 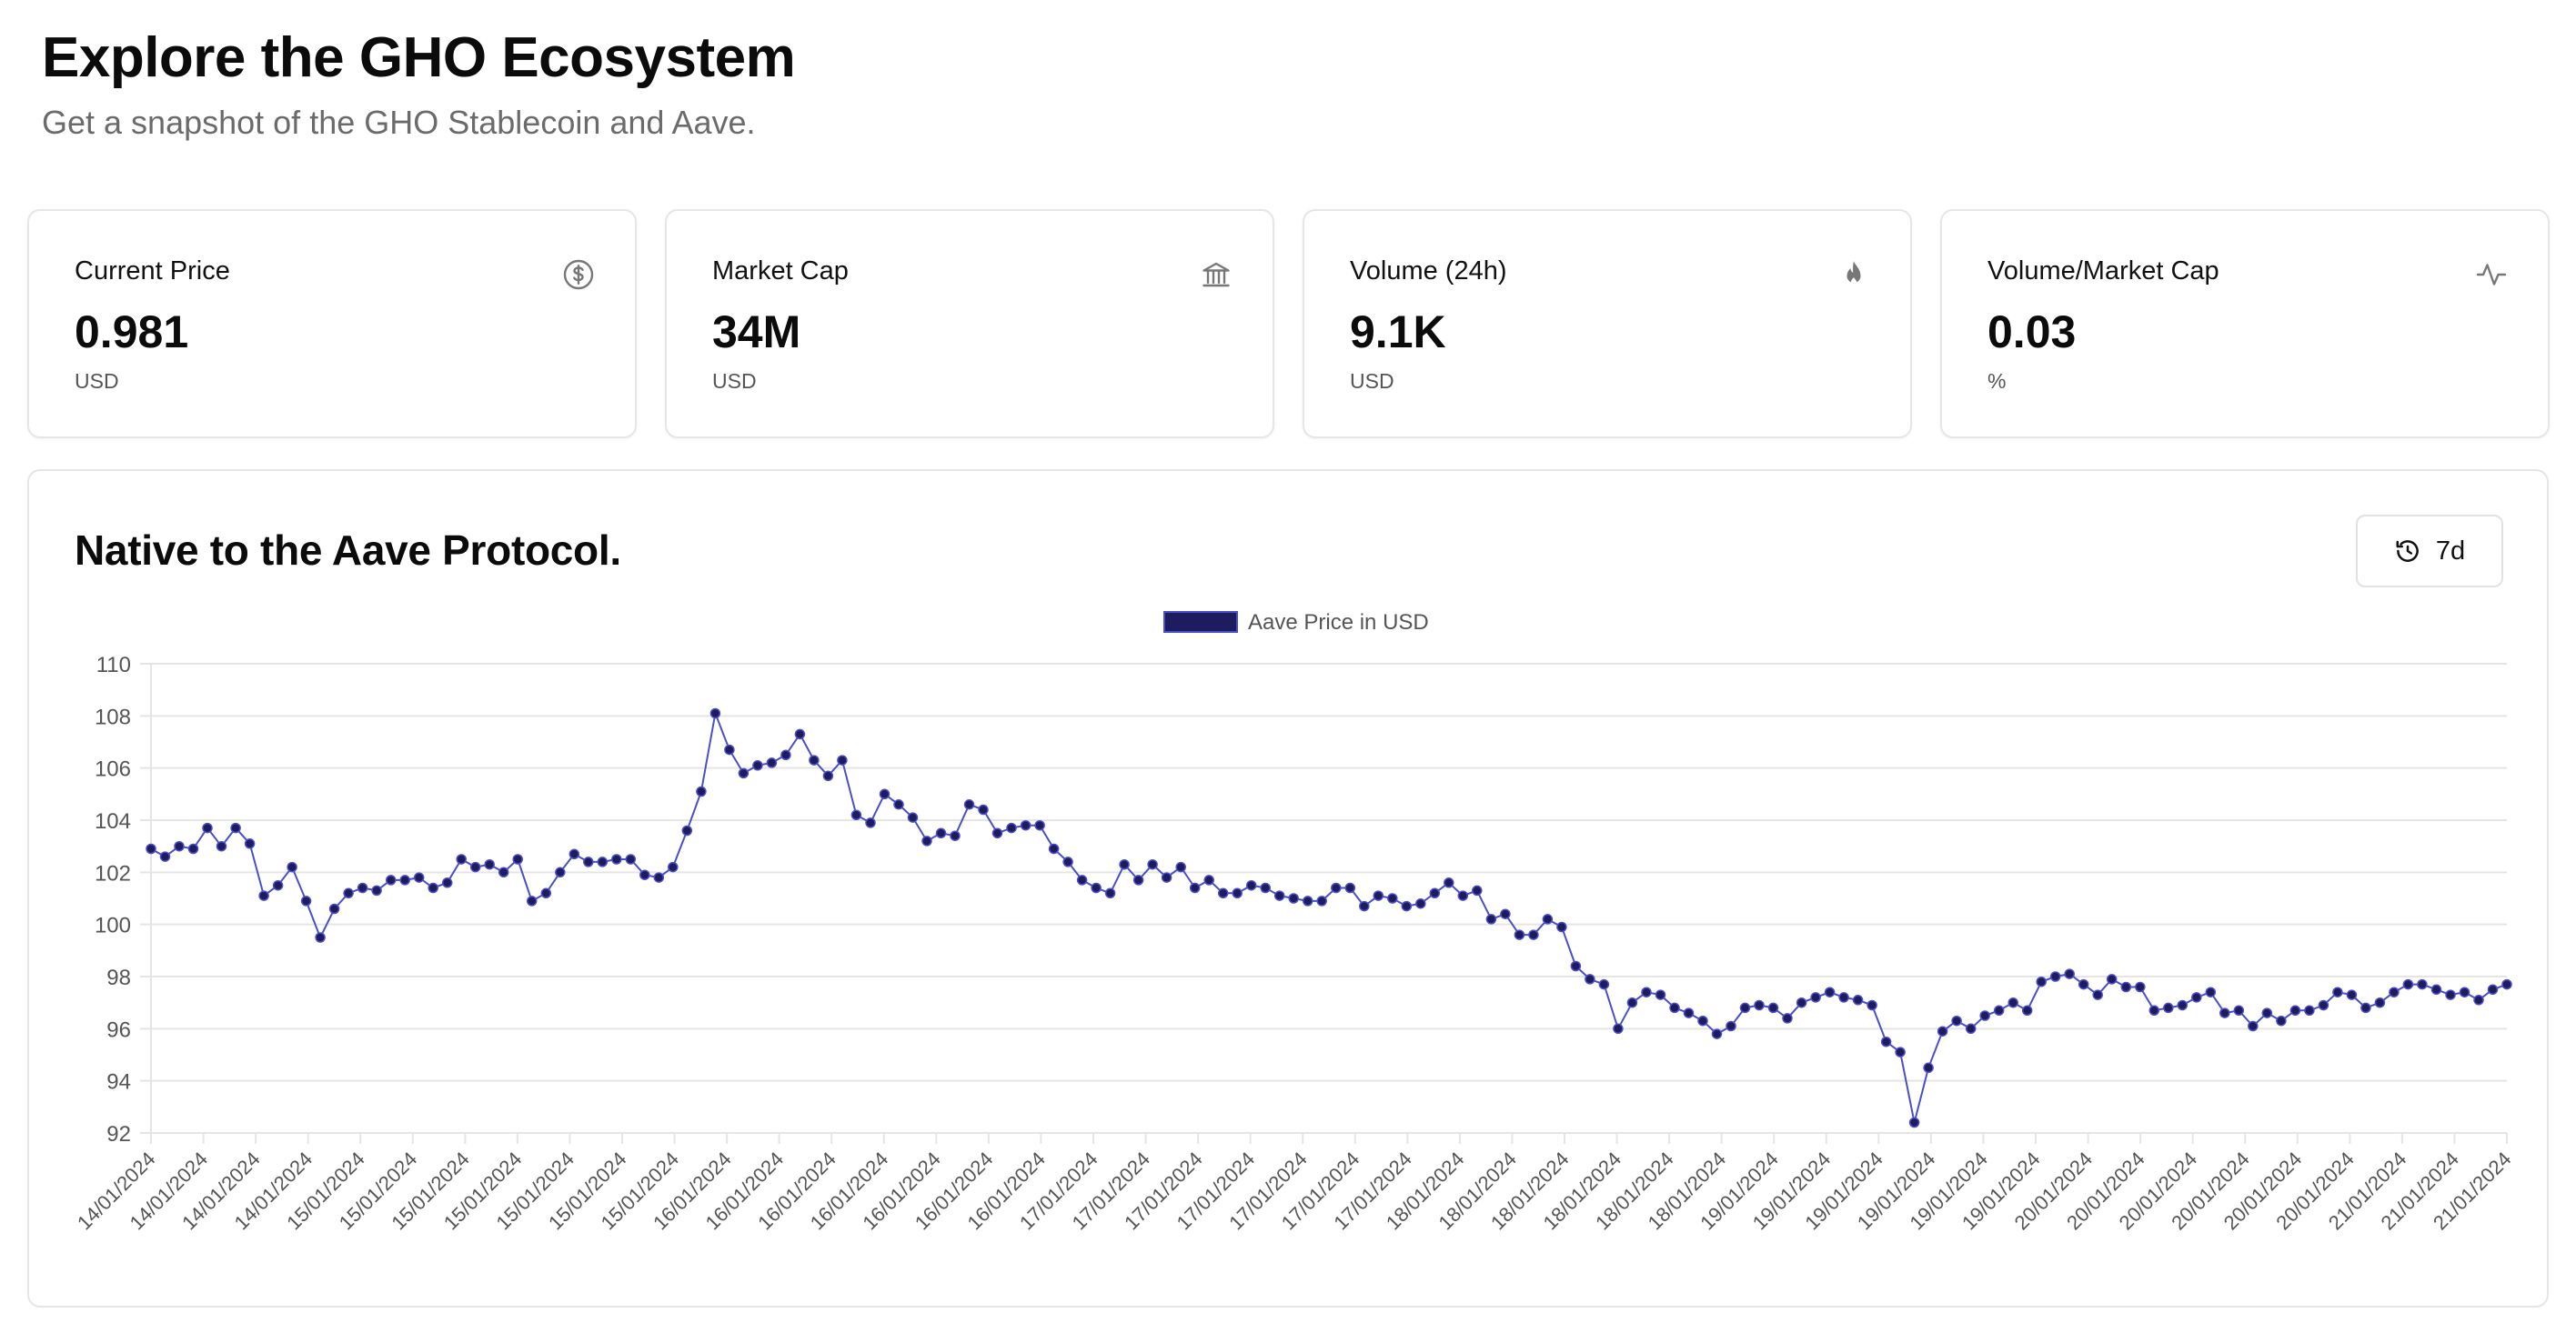 What do you see at coordinates (1853, 274) in the screenshot?
I see `flame-icon` at bounding box center [1853, 274].